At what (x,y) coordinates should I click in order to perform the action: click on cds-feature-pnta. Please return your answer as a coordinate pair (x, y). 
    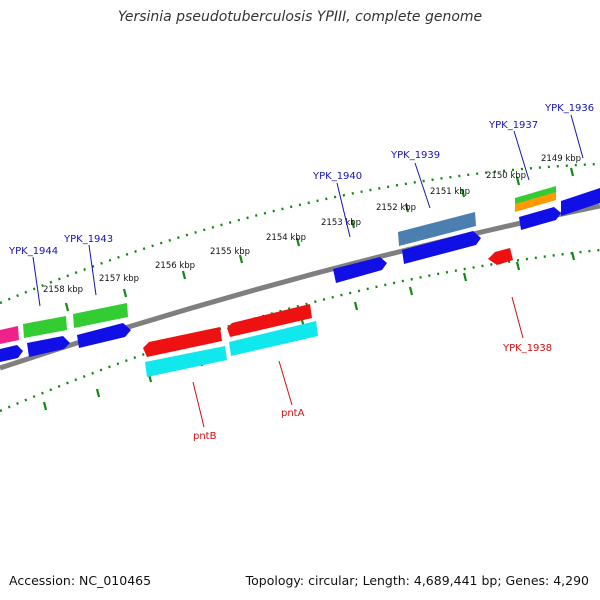
    Looking at the image, I should click on (273, 338).